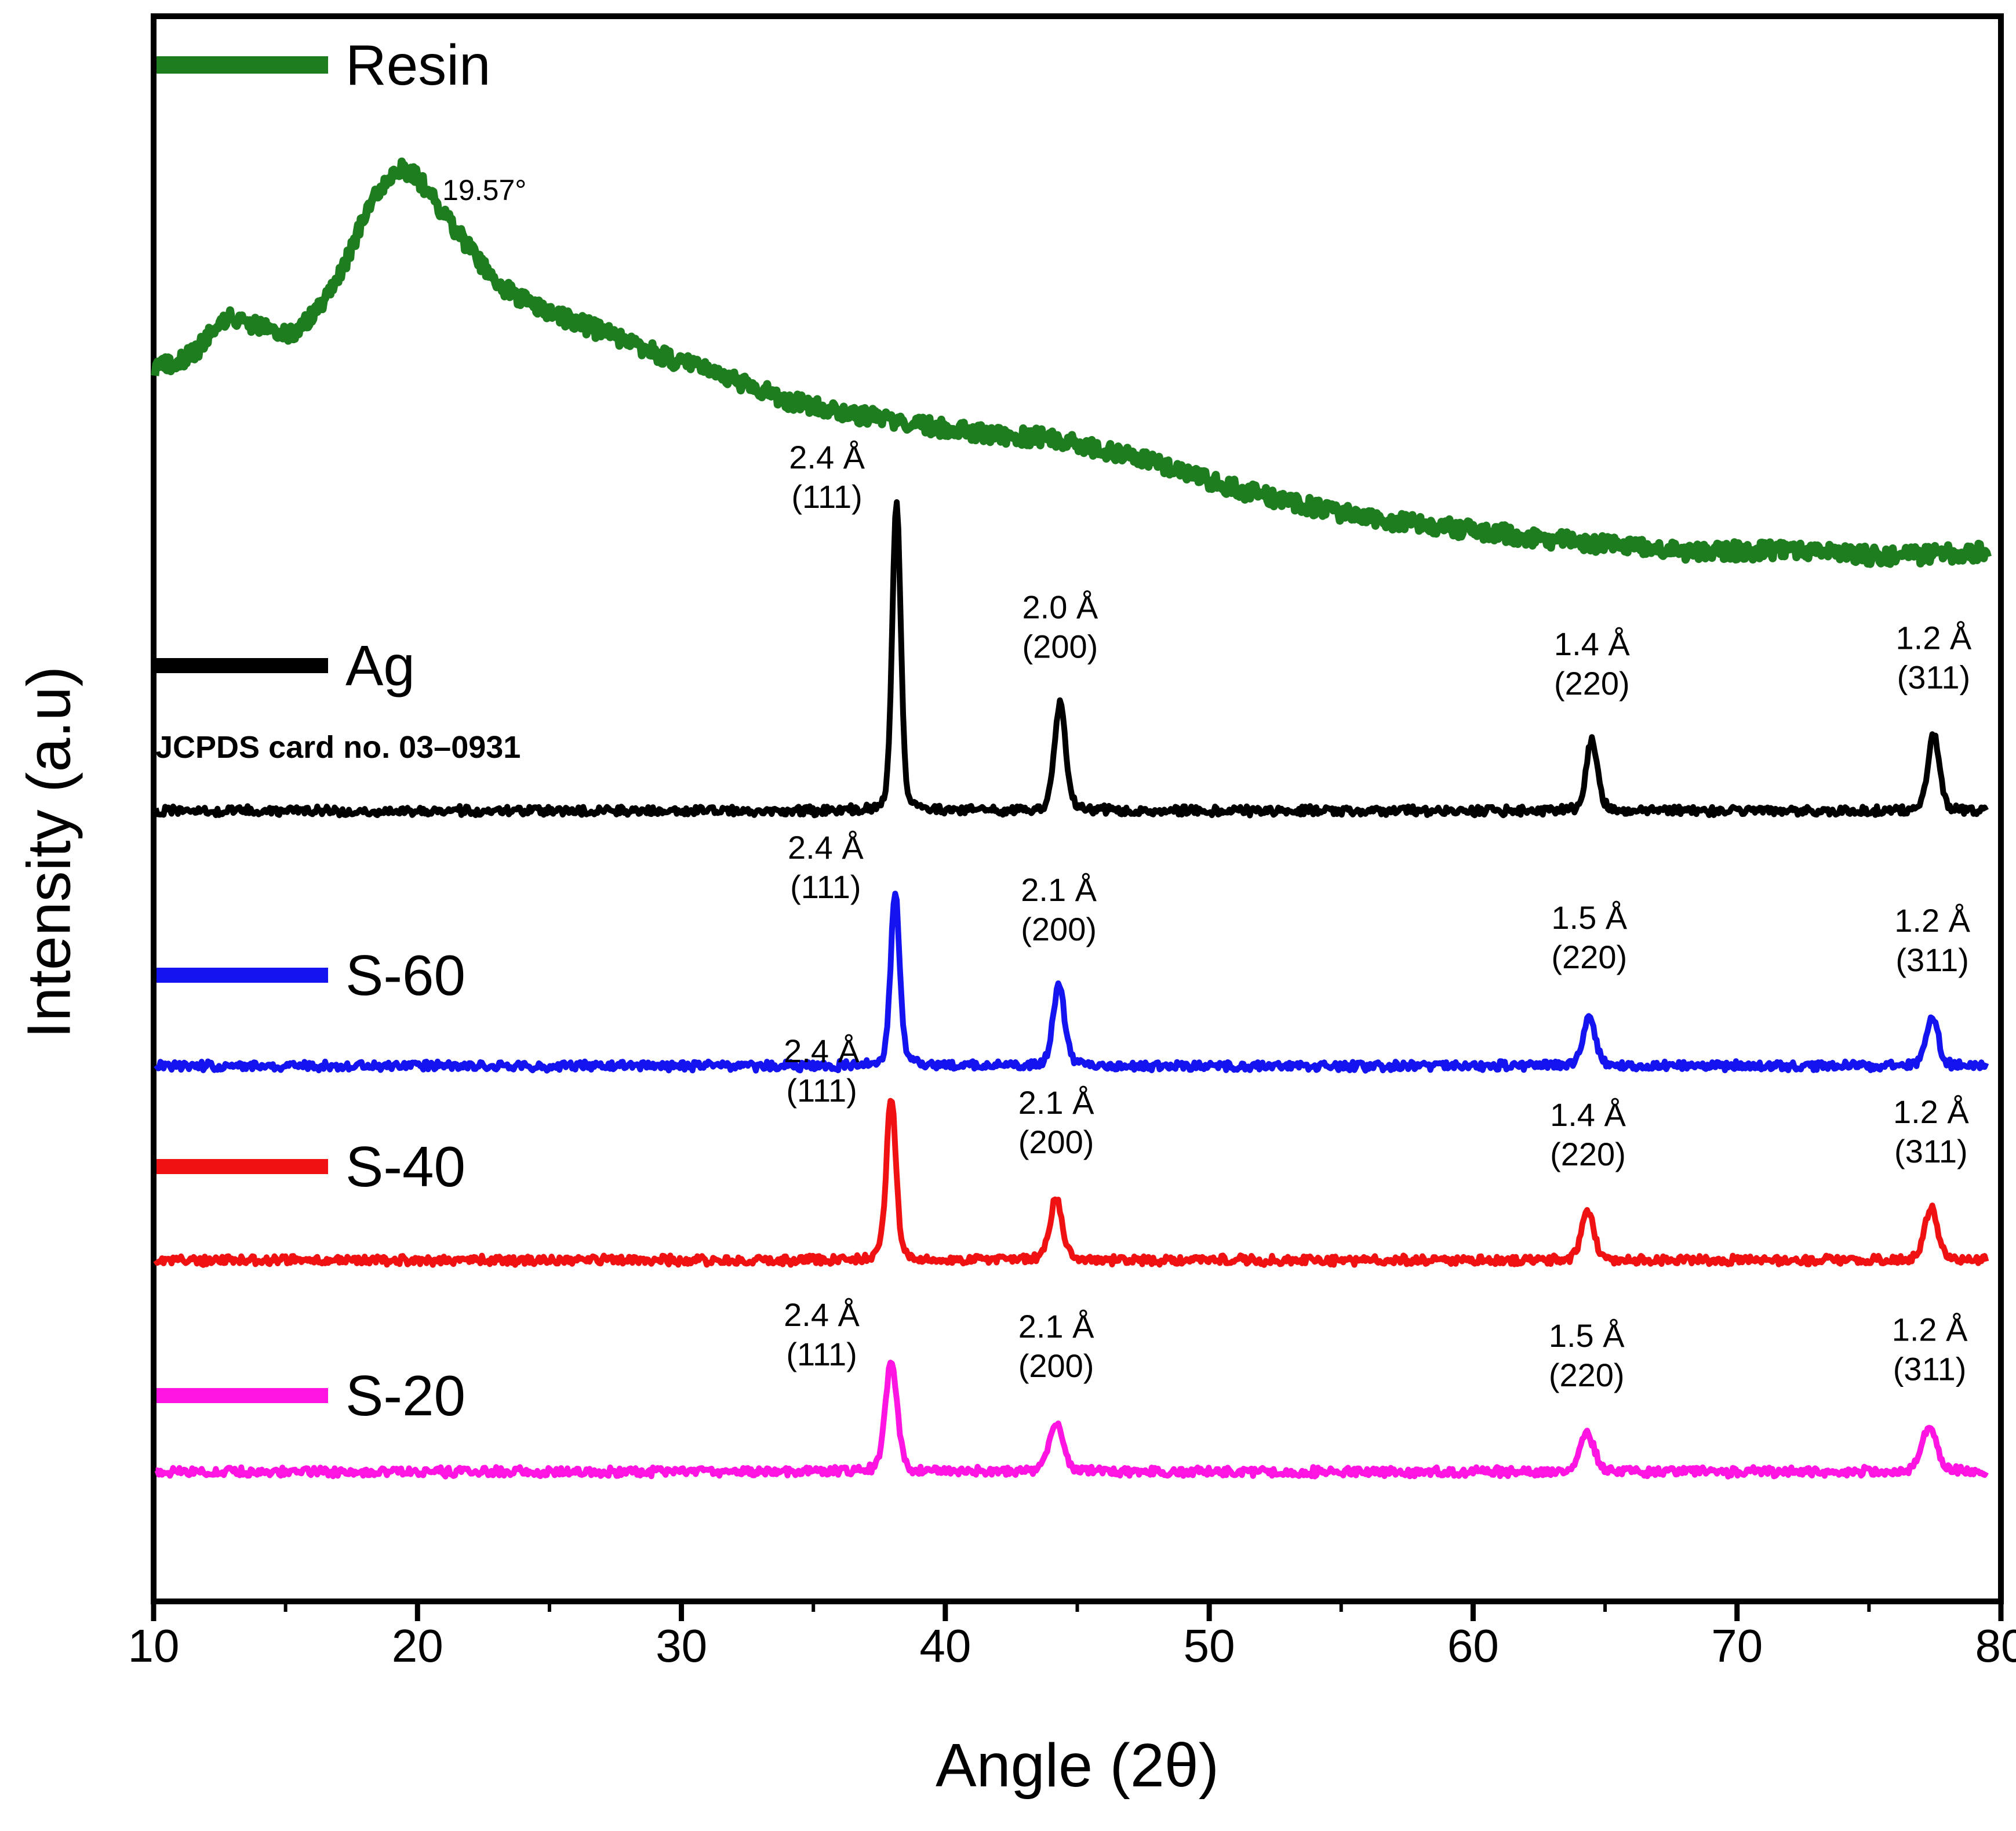  I want to click on x-tick-label: 60, so click(1473, 1646).